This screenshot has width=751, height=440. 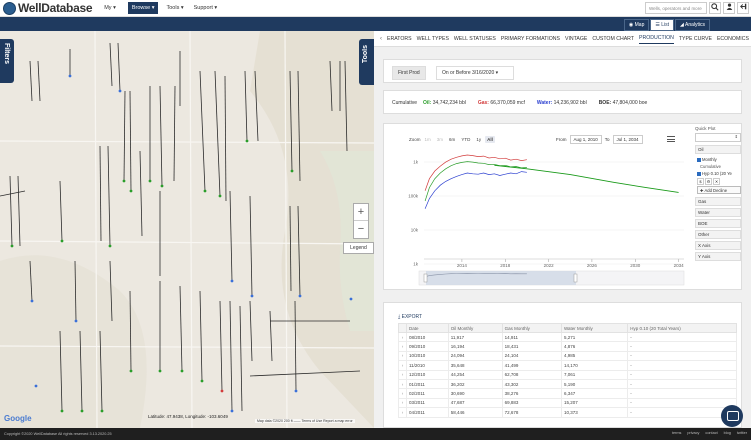 I want to click on tab-well-types: WELL TYPES, so click(x=432, y=38).